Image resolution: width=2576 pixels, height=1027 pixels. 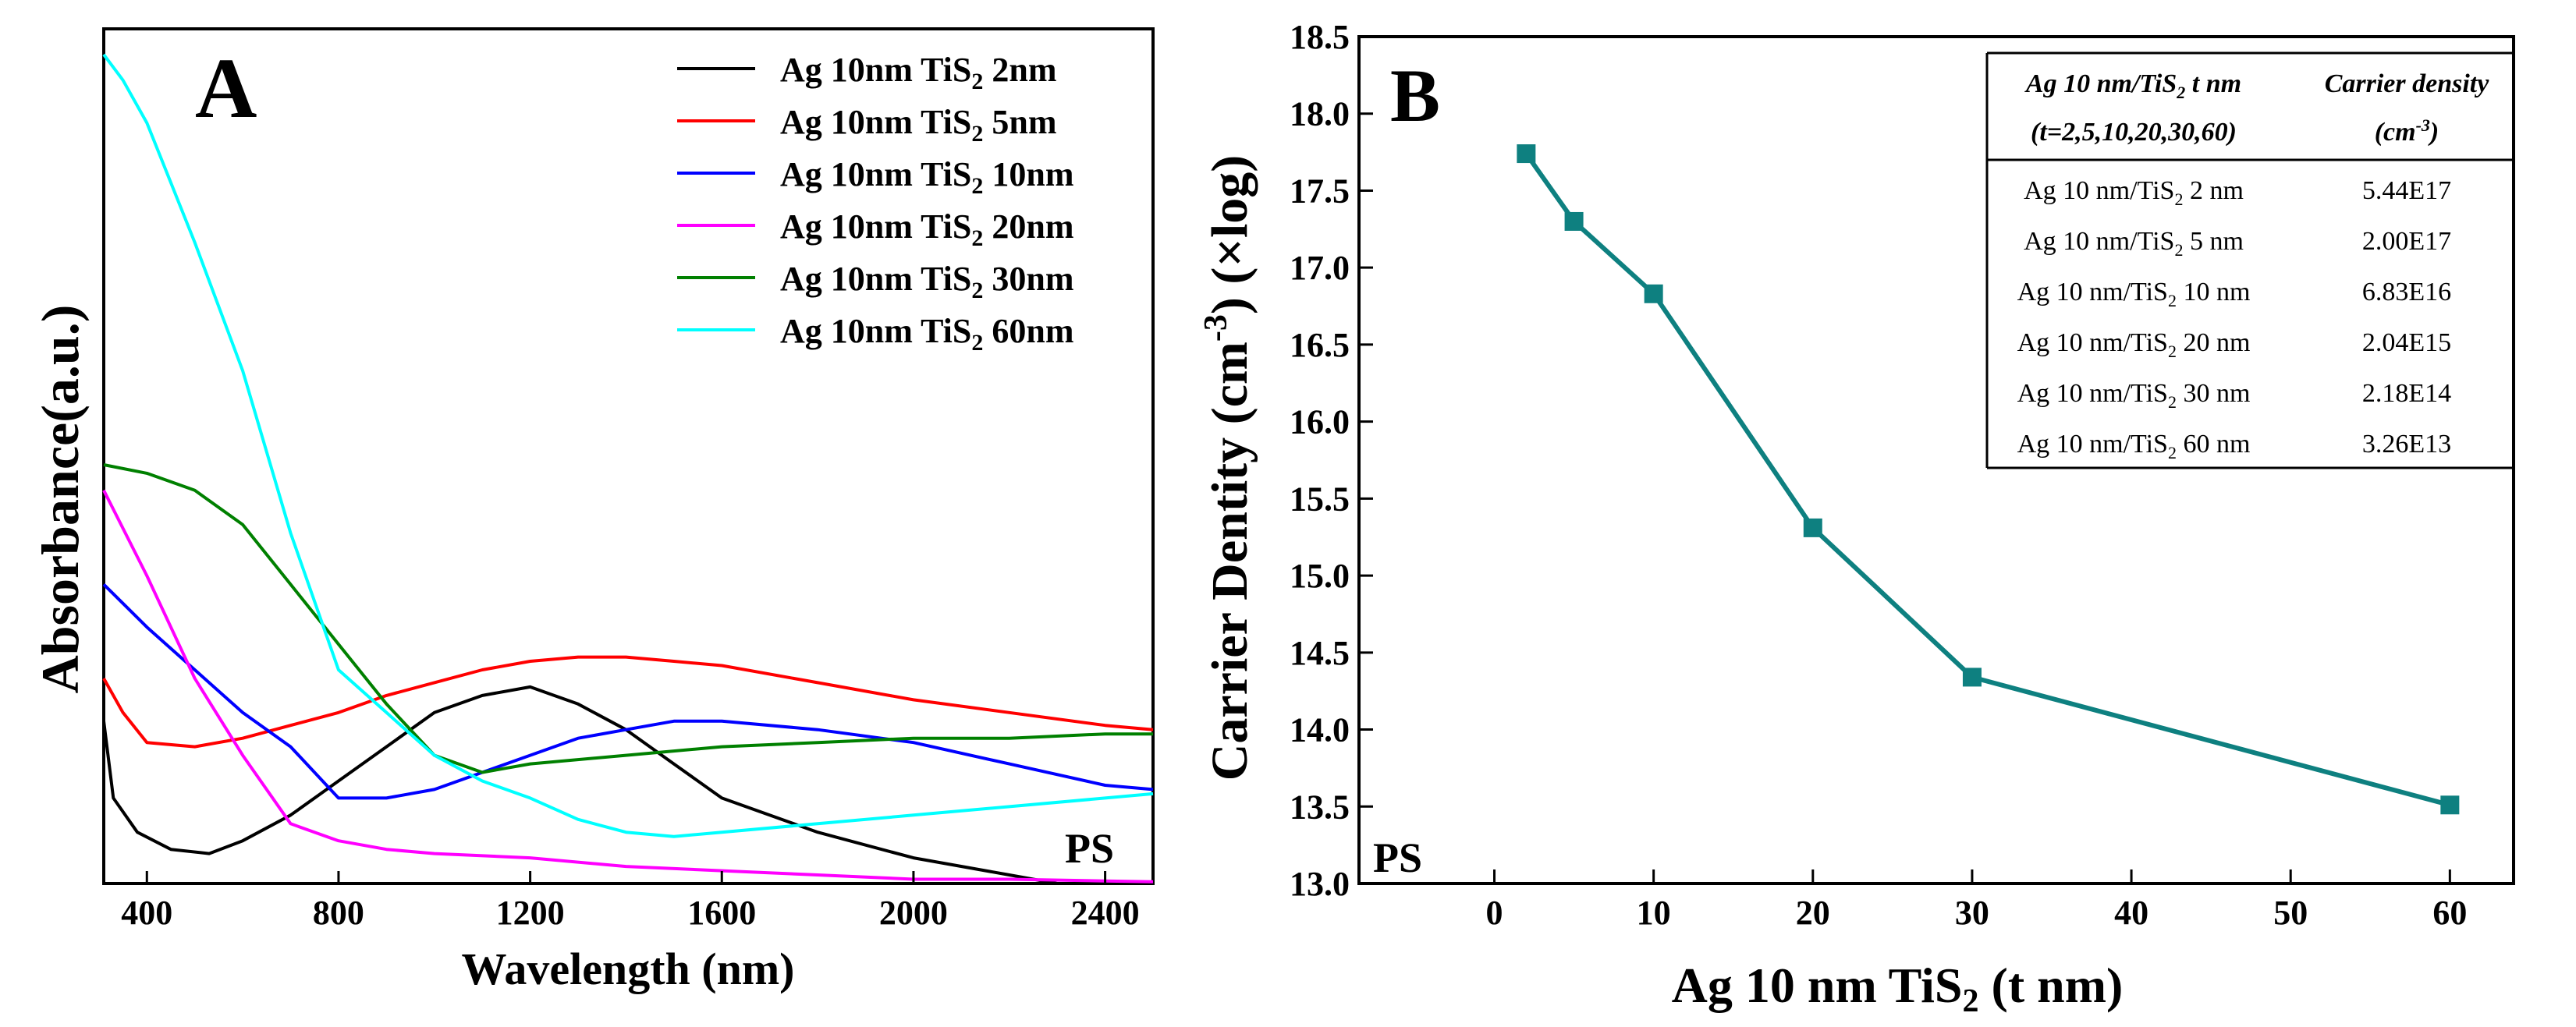 I want to click on panel-b-x-tick-label-0: 0, so click(x=1494, y=913).